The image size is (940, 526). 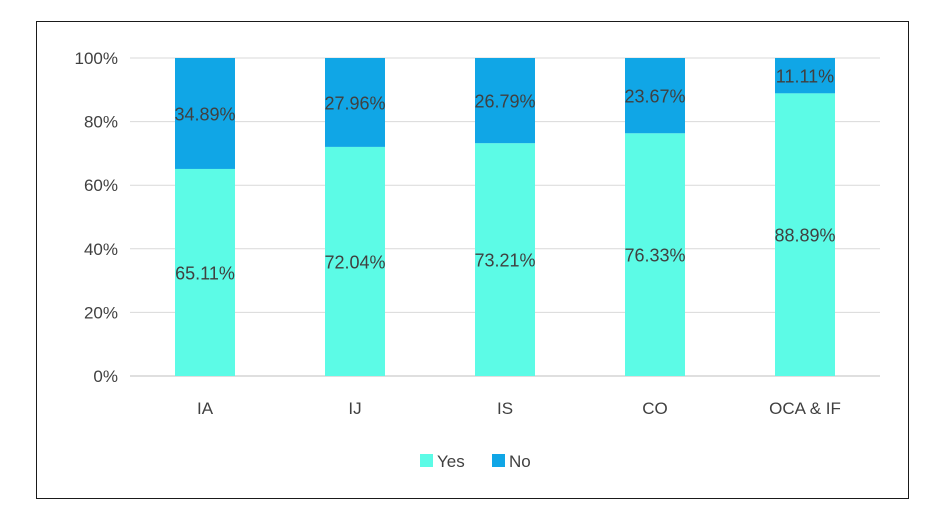 I want to click on x-tick-label: IJ, so click(x=354, y=408).